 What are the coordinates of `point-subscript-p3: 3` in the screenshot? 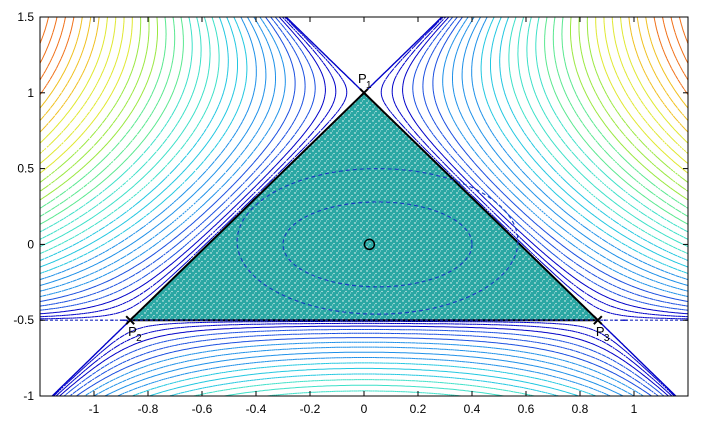 It's located at (607, 338).